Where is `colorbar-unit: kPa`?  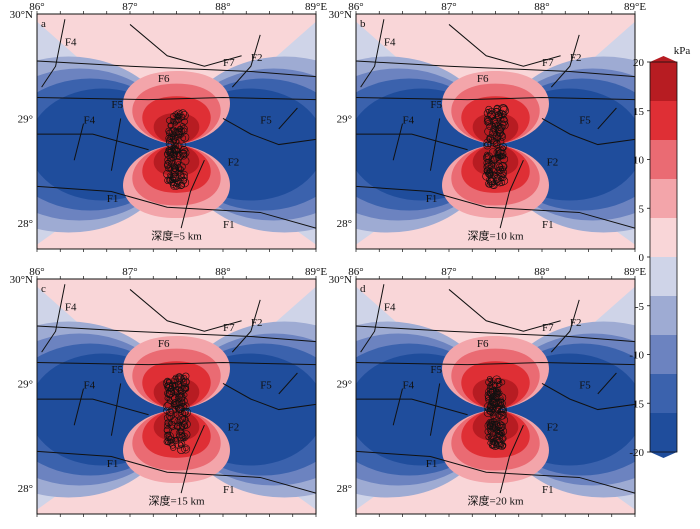
colorbar-unit: kPa is located at coordinates (682, 51).